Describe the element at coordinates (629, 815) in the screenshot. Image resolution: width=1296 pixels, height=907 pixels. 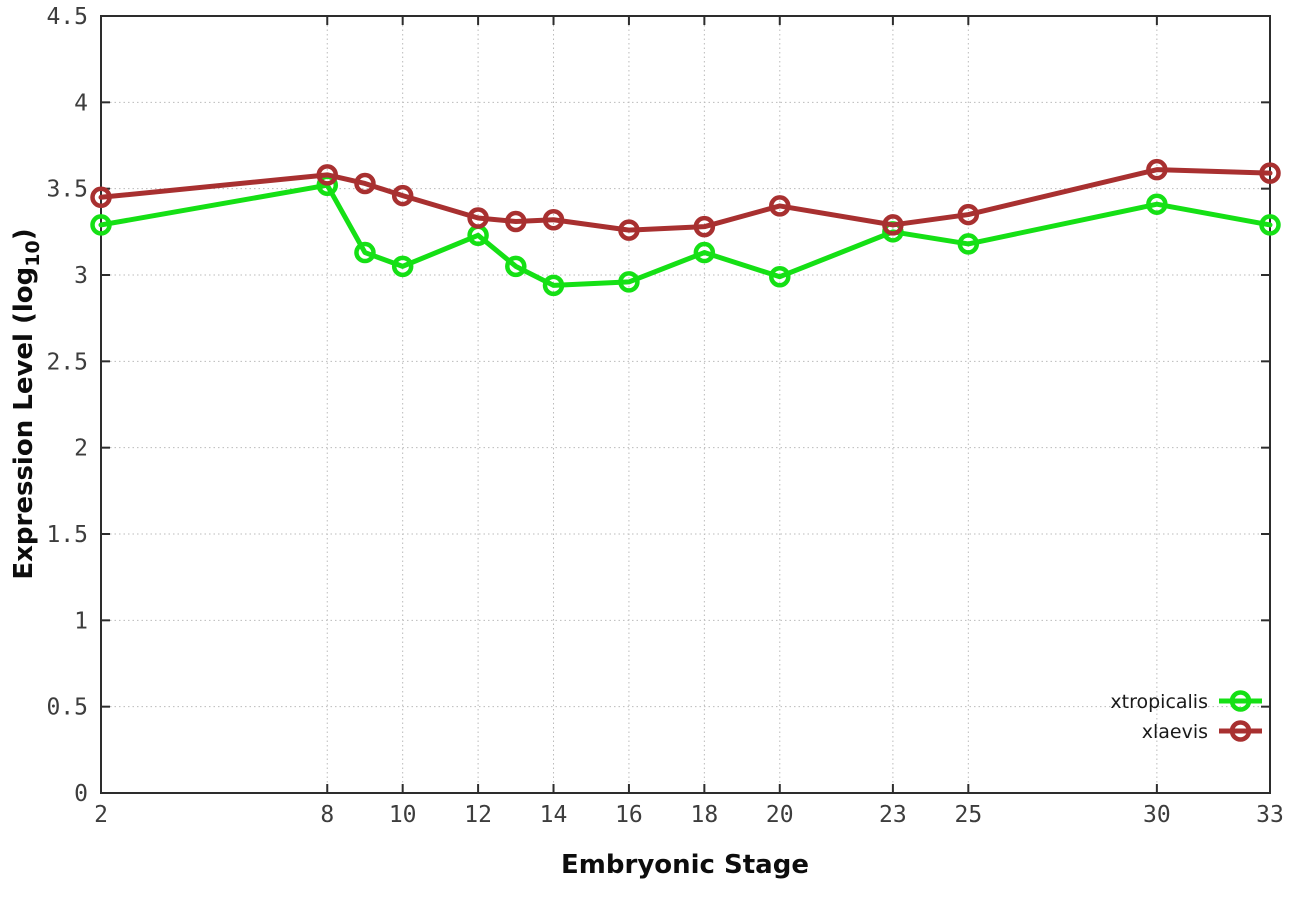
I see `x-tick-label-16: 16` at that location.